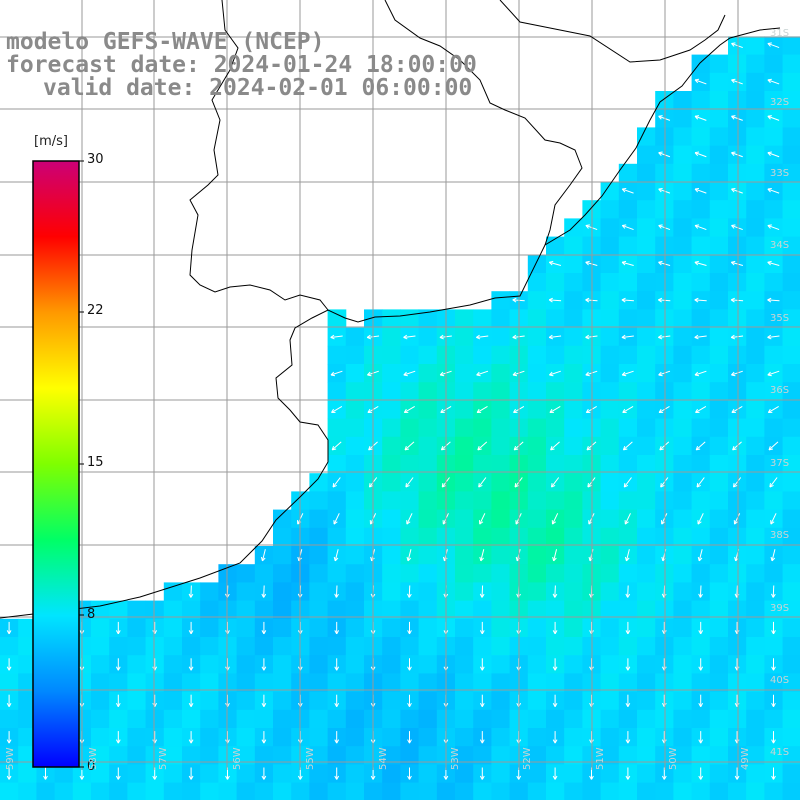 The image size is (800, 800). What do you see at coordinates (237, 758) in the screenshot?
I see `lon-label: 56W` at bounding box center [237, 758].